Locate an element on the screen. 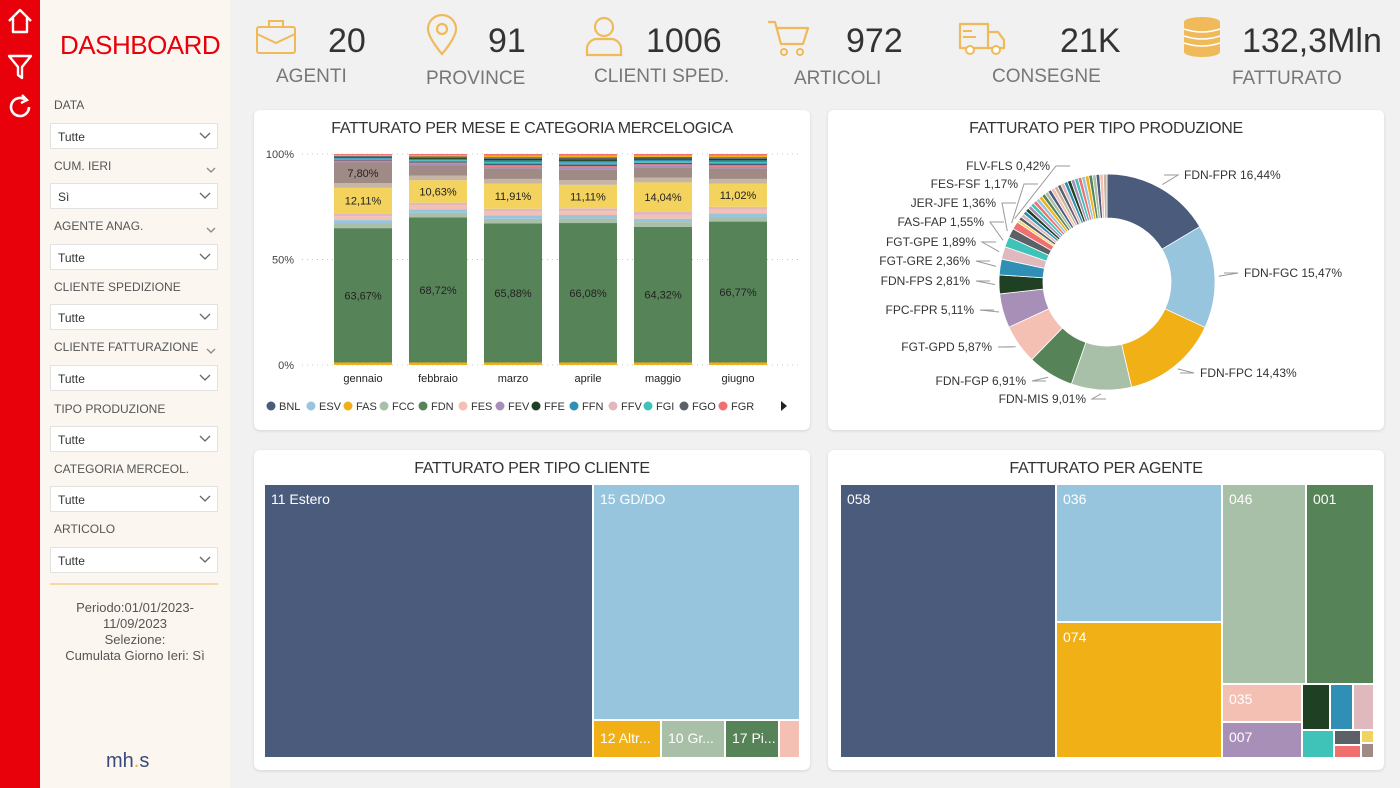 This screenshot has width=1400, height=788. bar-febbraio: 68,72% 10,63% is located at coordinates (438, 259).